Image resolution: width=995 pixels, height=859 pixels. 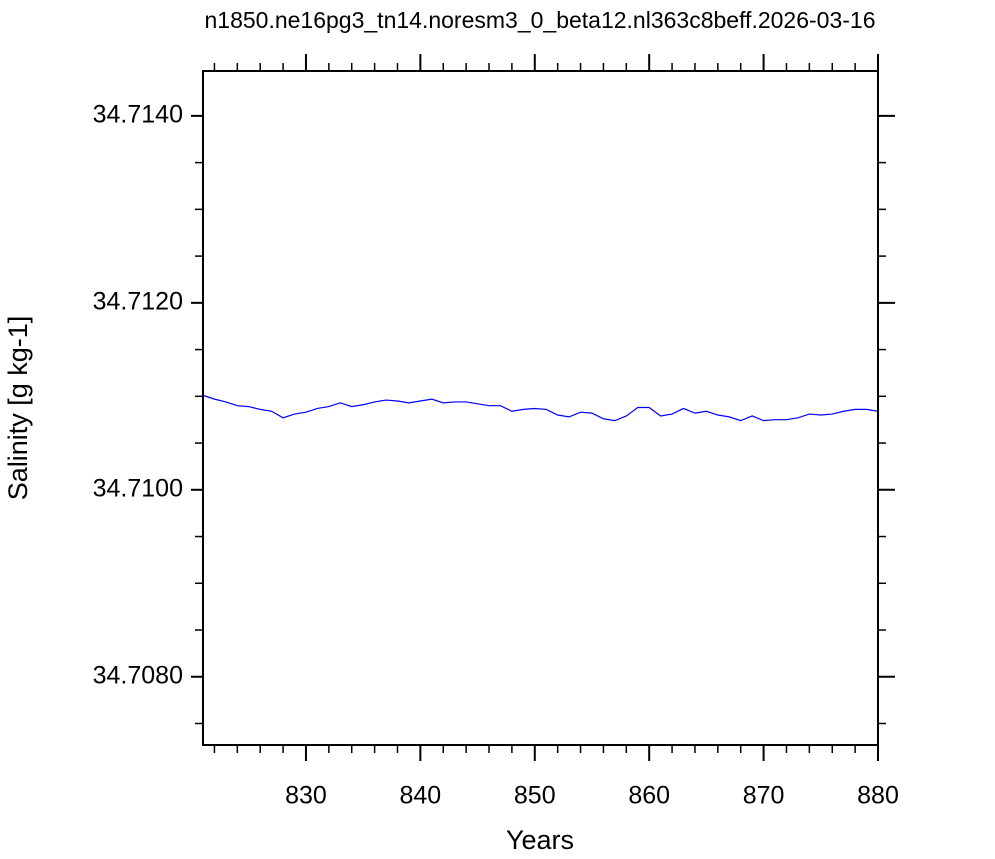 I want to click on y-tick-label: 34.7140, so click(x=138, y=114).